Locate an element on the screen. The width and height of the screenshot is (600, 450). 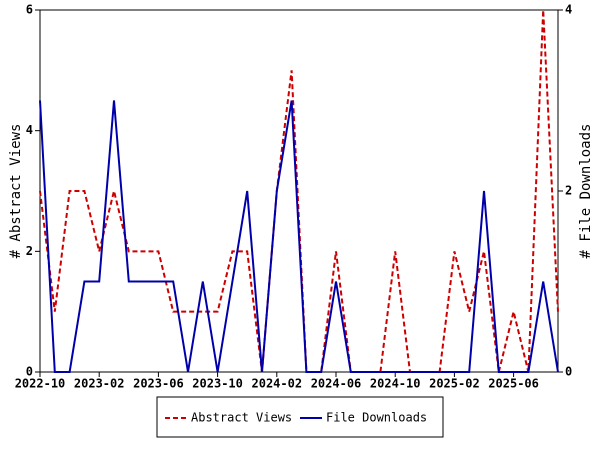
x-tick-label: 2023-02 is located at coordinates (99, 384).